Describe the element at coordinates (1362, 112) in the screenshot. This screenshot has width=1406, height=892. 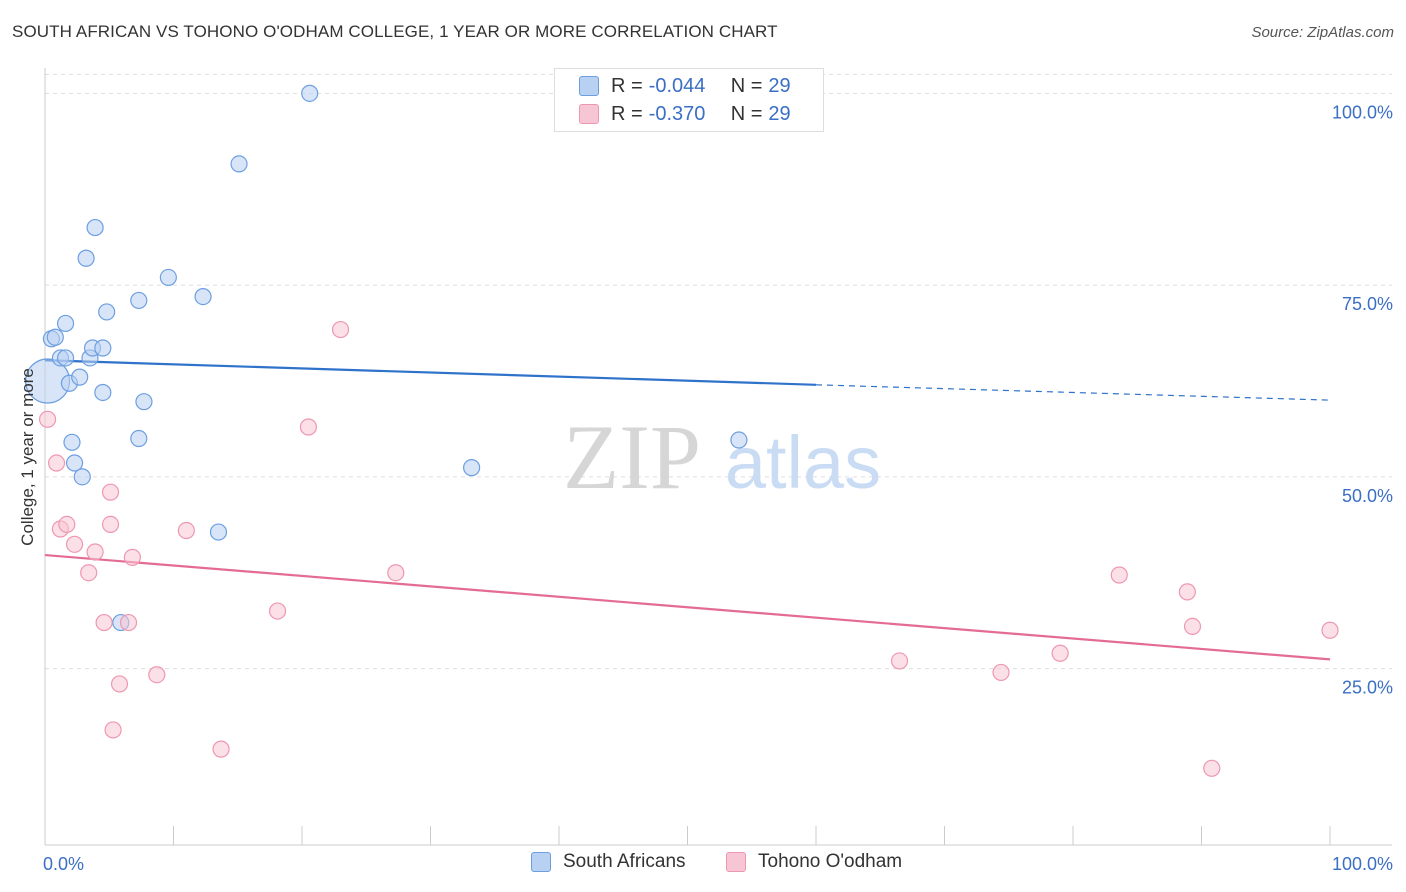
I see `y-tick-label: 100.0%` at that location.